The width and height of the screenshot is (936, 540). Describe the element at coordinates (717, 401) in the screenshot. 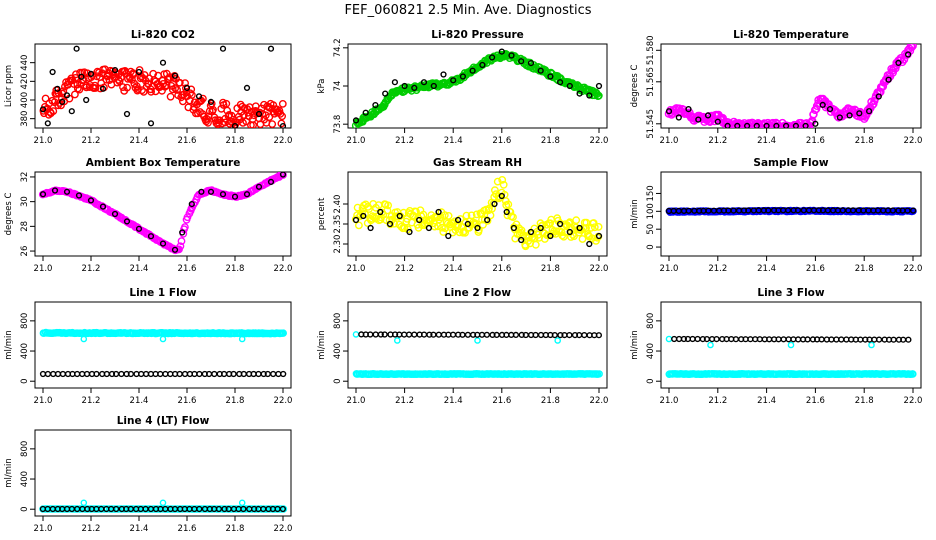

I see `x-tick-label: 21.2` at that location.